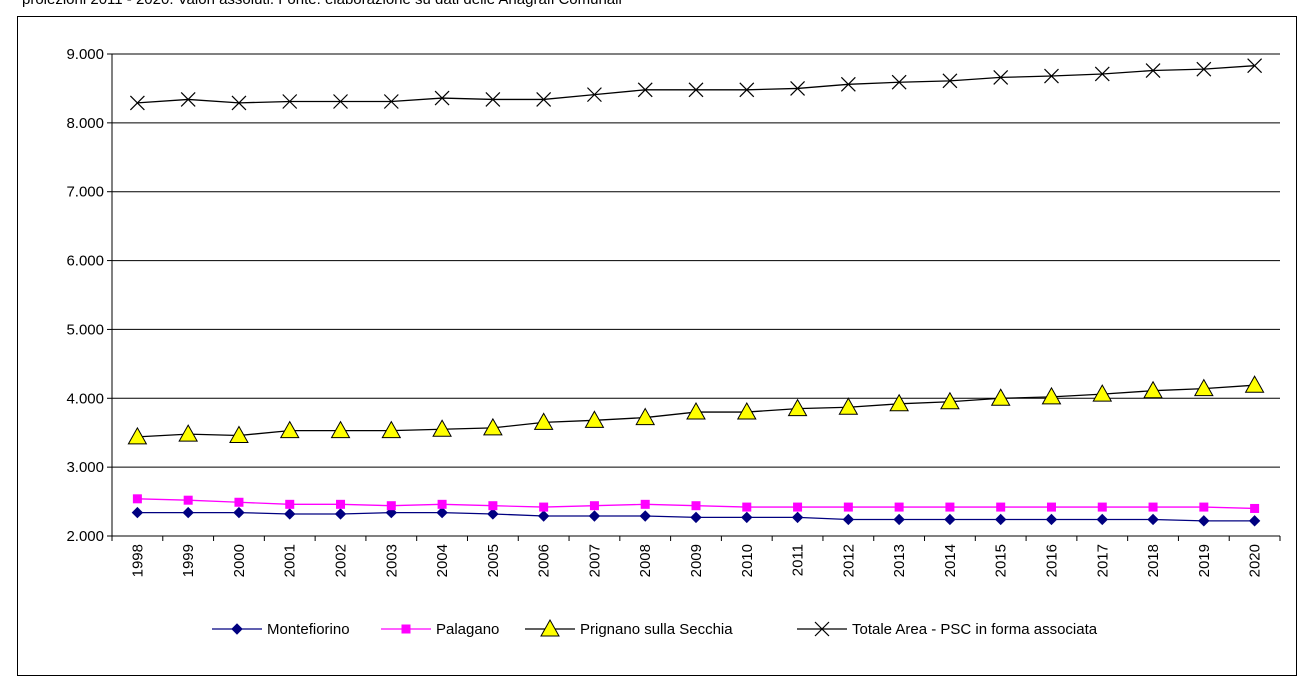 Image resolution: width=1309 pixels, height=676 pixels. Describe the element at coordinates (899, 560) in the screenshot. I see `x-tick-label: 2013` at that location.